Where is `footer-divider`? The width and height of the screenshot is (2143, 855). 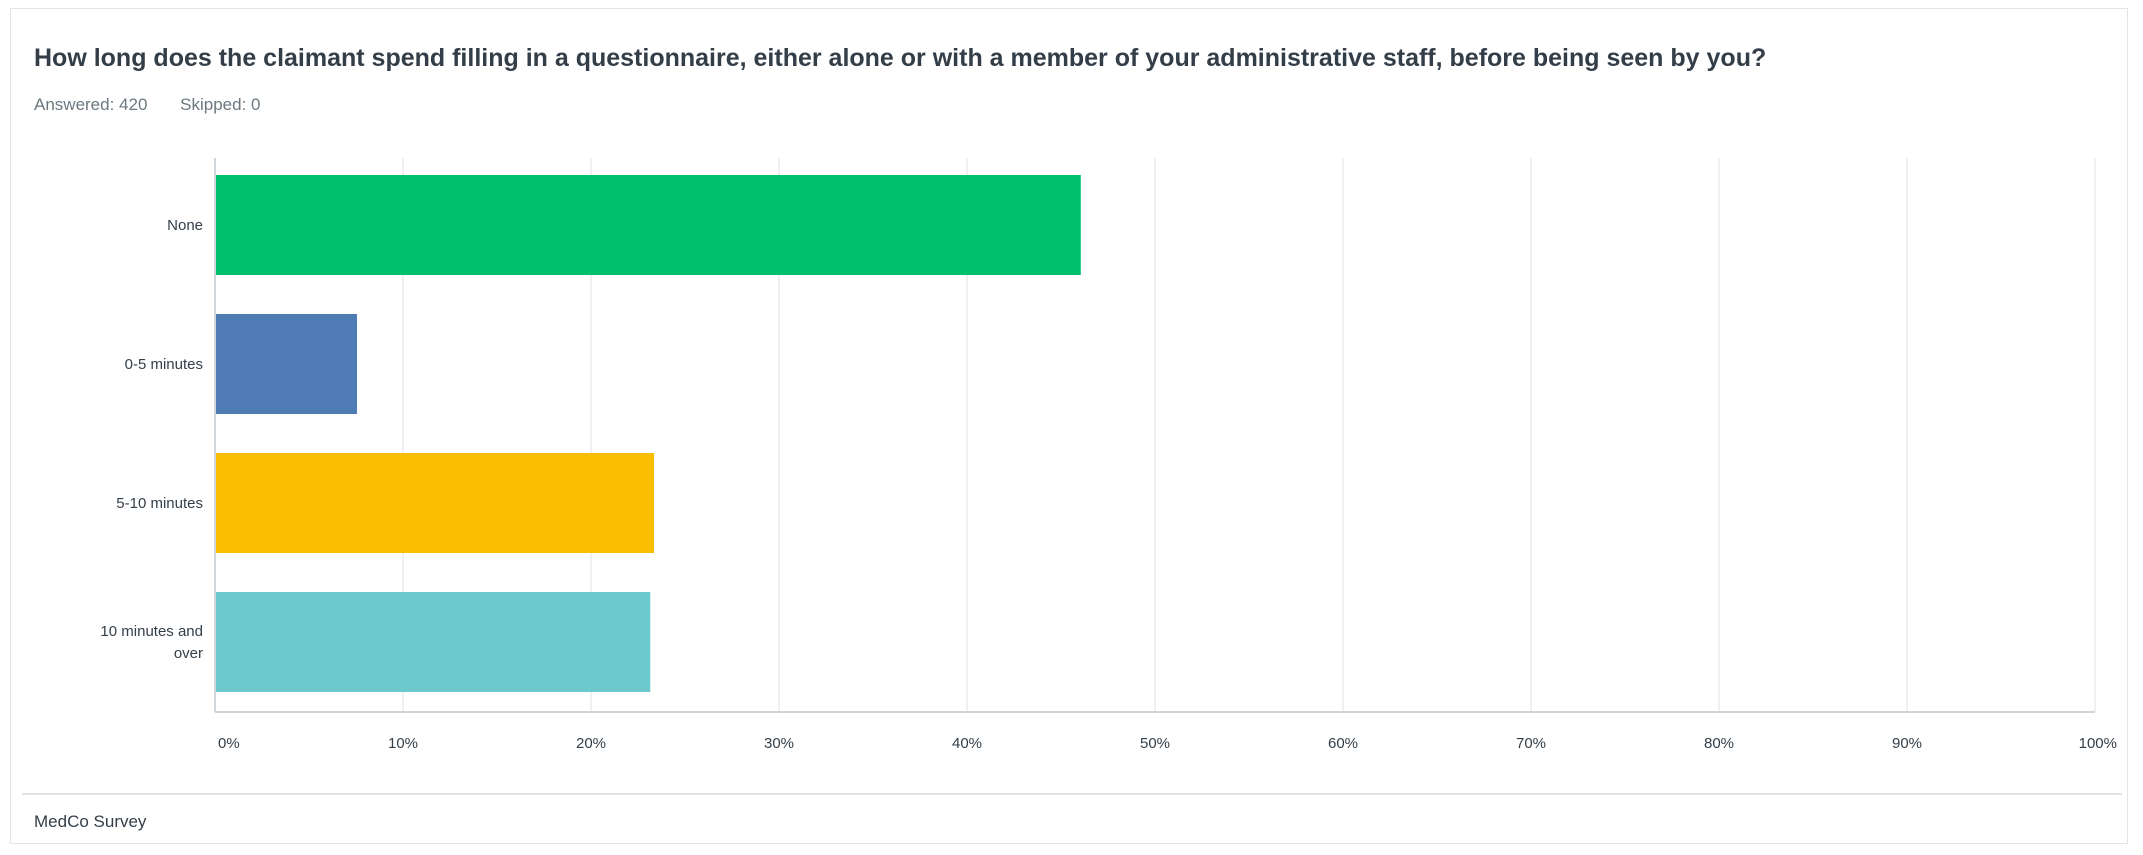 footer-divider is located at coordinates (1072, 794).